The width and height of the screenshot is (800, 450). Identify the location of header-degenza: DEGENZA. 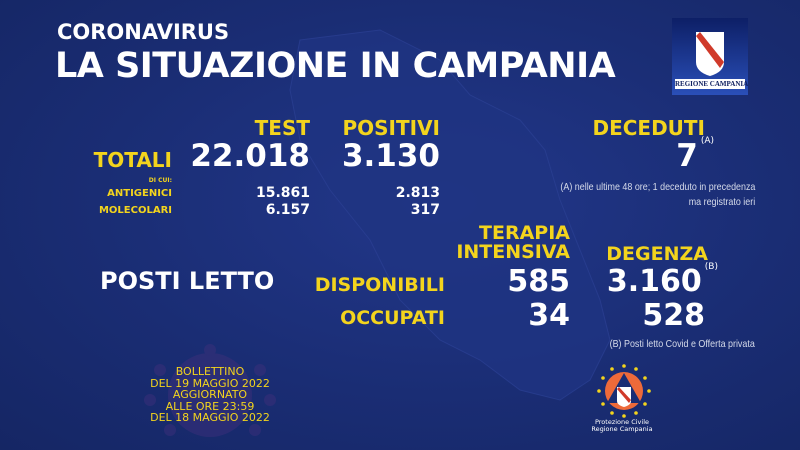
(657, 254).